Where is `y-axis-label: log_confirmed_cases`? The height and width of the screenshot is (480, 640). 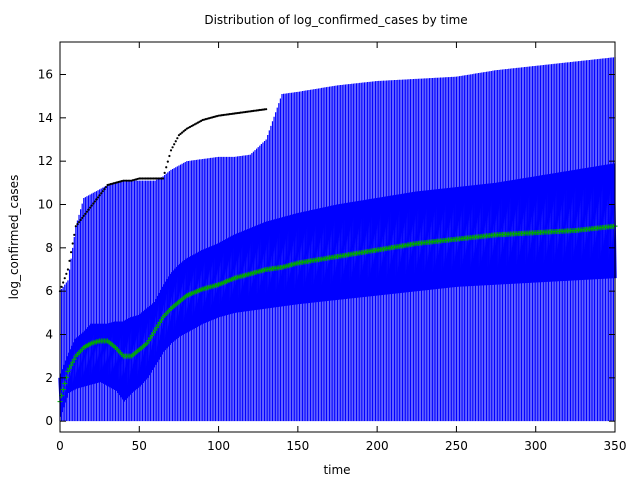
y-axis-label: log_confirmed_cases is located at coordinates (14, 237).